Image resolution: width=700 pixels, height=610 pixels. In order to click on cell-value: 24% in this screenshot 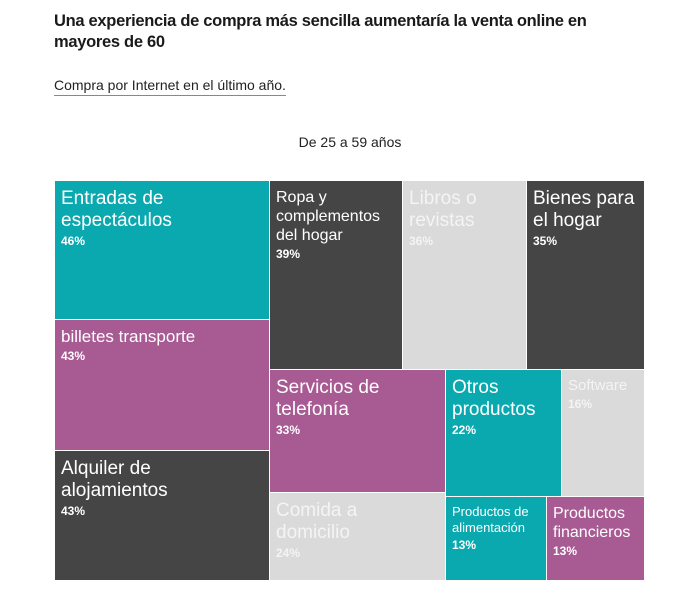, I will do `click(288, 553)`.